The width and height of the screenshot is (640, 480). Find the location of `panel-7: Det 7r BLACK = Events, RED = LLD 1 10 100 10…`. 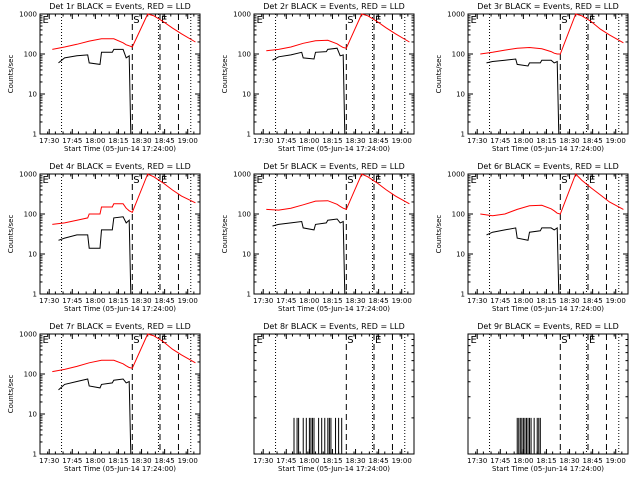

panel-7: Det 7r BLACK = Events, RED = LLD 1 10 100 10… is located at coordinates (104, 397).